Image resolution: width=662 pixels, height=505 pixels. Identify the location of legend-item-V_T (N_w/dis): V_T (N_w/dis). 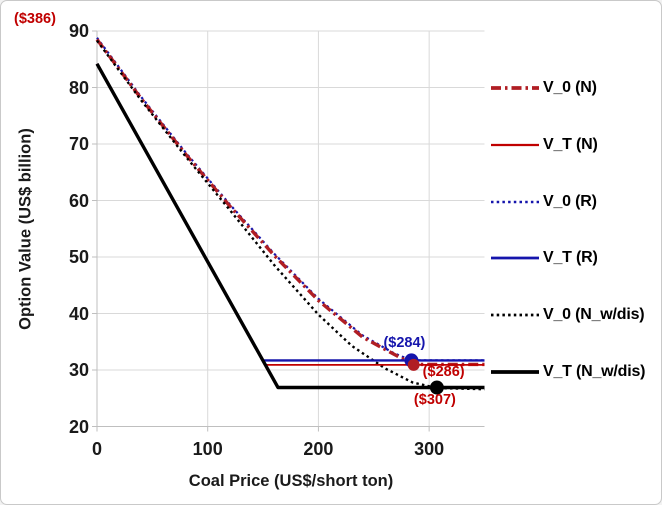
(575, 371).